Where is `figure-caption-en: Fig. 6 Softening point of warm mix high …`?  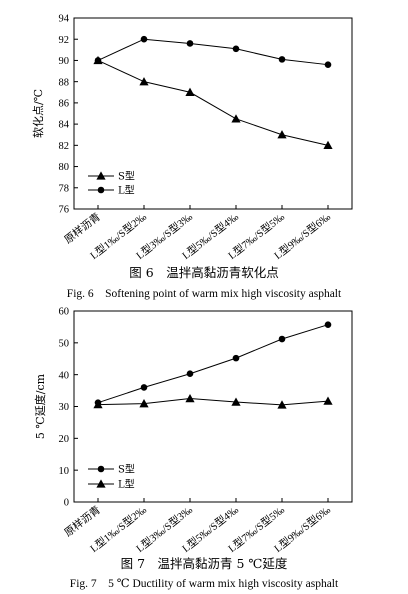
figure-caption-en: Fig. 6 Softening point of warm mix high … is located at coordinates (204, 294).